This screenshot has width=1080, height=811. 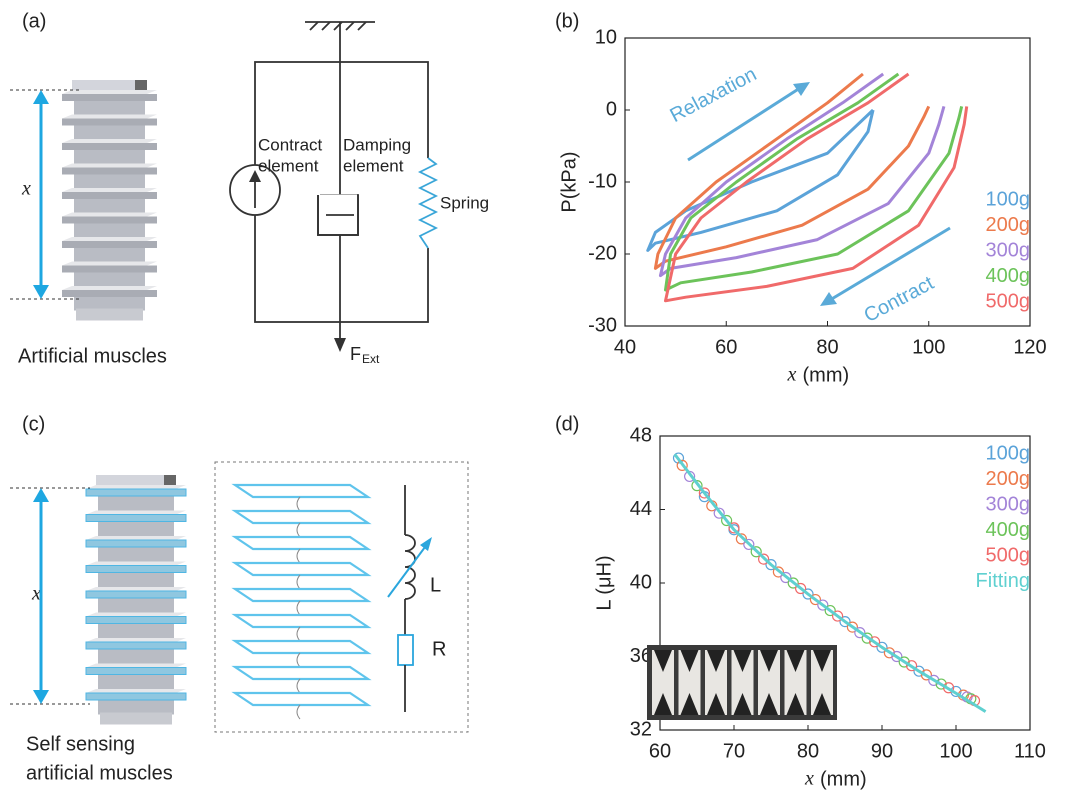 I want to click on y-tick-label: 32, so click(x=641, y=729).